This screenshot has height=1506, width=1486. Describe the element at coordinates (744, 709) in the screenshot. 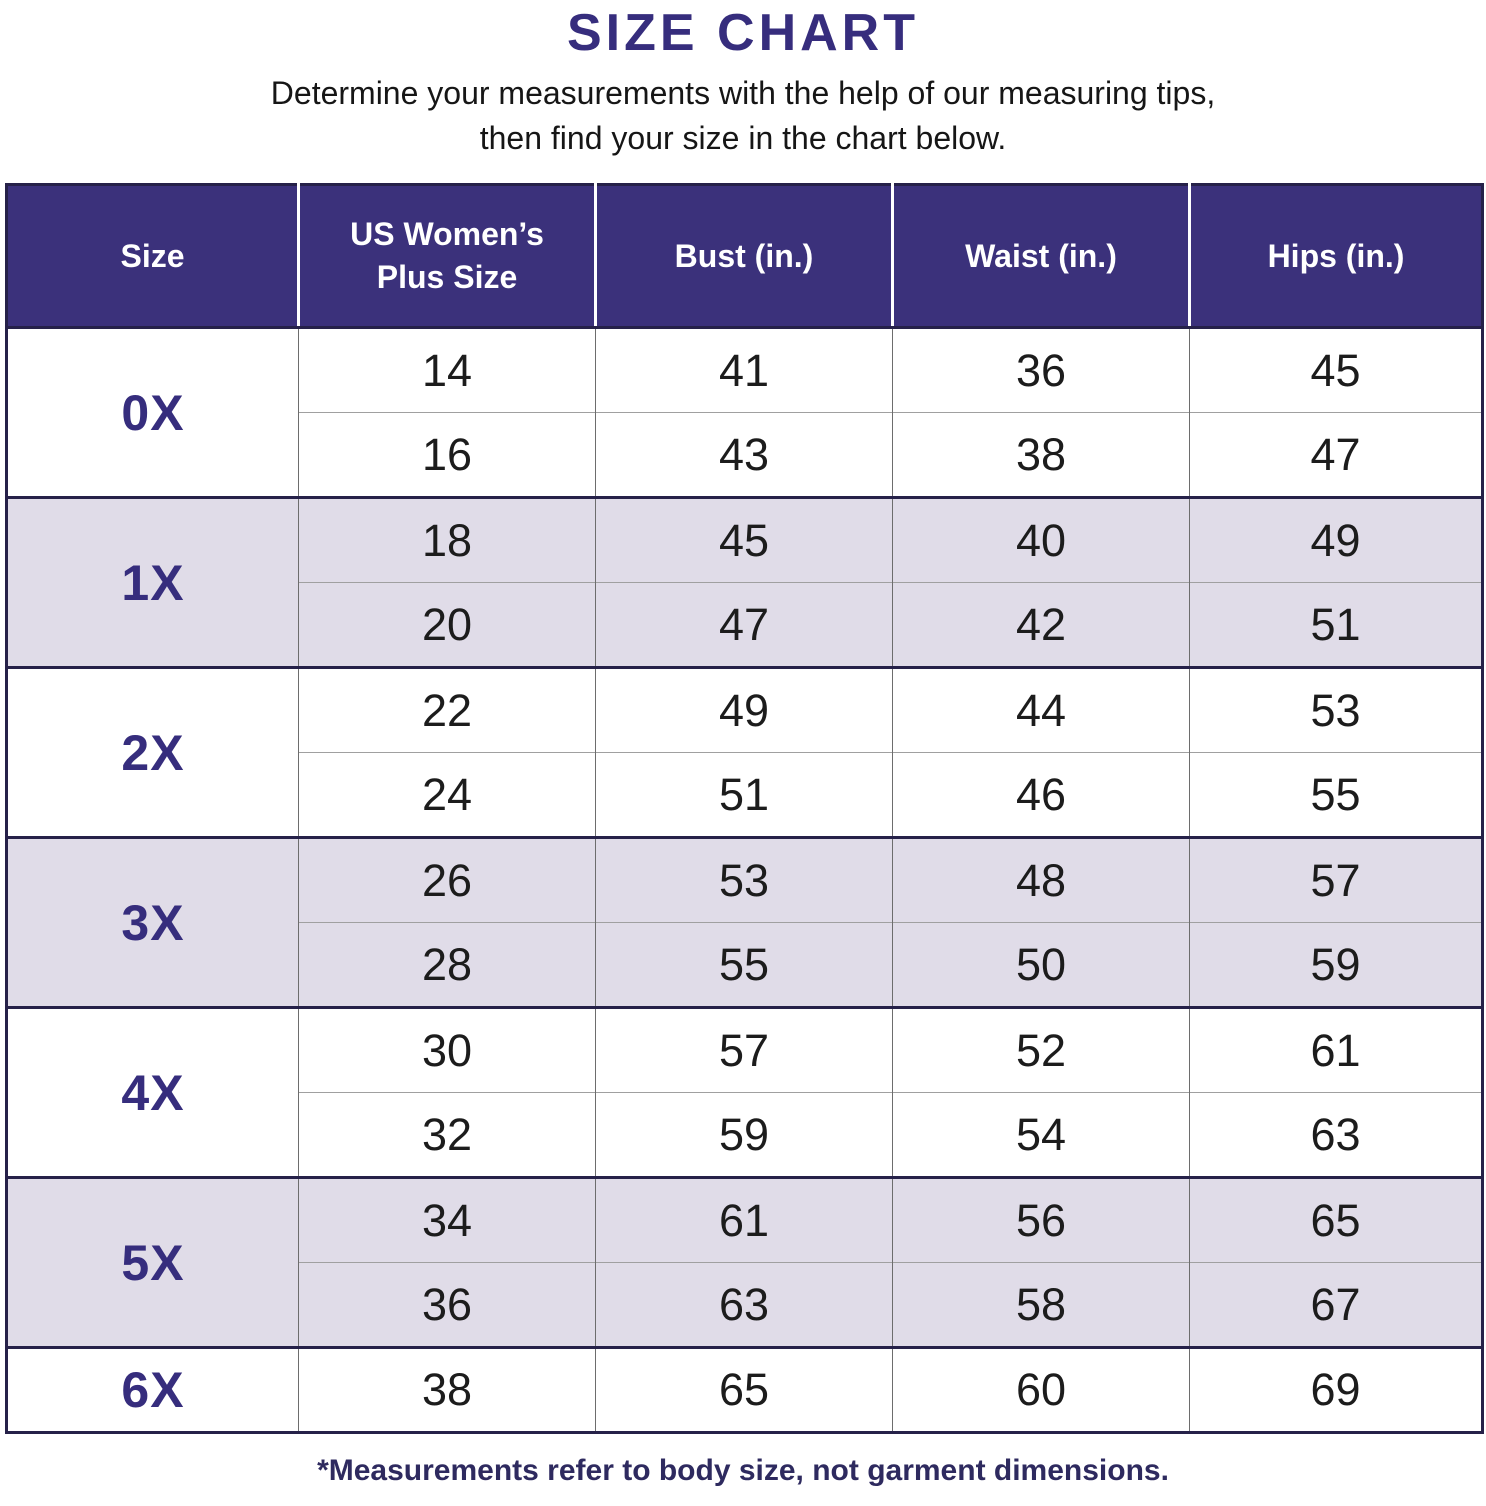

I see `bust-value: 49` at that location.